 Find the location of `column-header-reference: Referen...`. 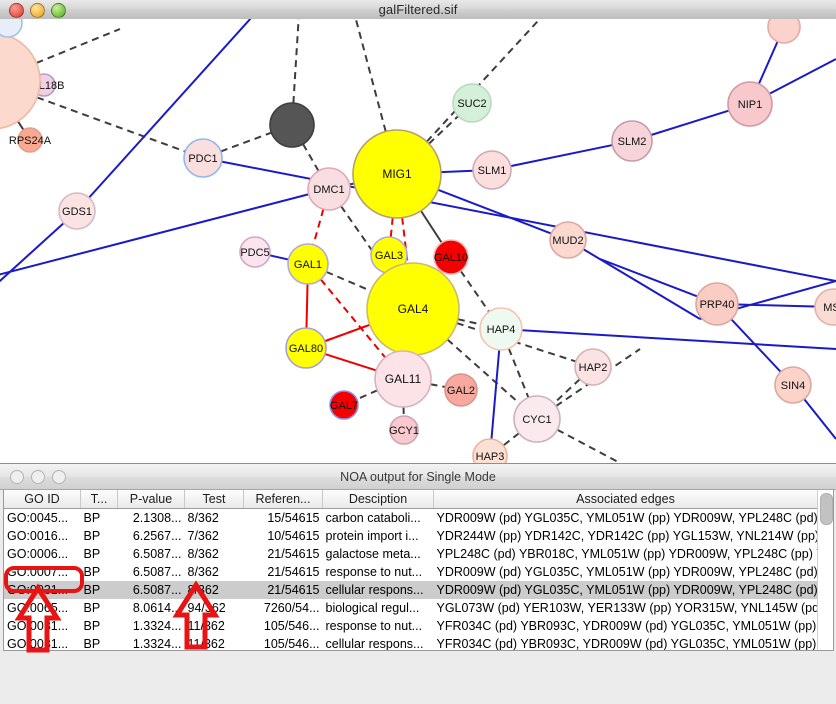

column-header-reference: Referen... is located at coordinates (283, 499).